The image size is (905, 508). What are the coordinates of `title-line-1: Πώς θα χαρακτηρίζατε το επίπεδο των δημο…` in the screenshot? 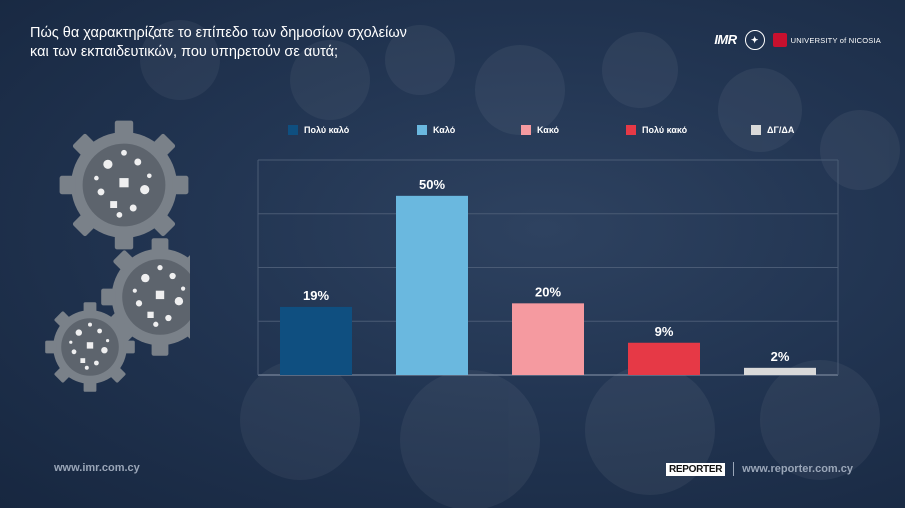 It's located at (218, 33).